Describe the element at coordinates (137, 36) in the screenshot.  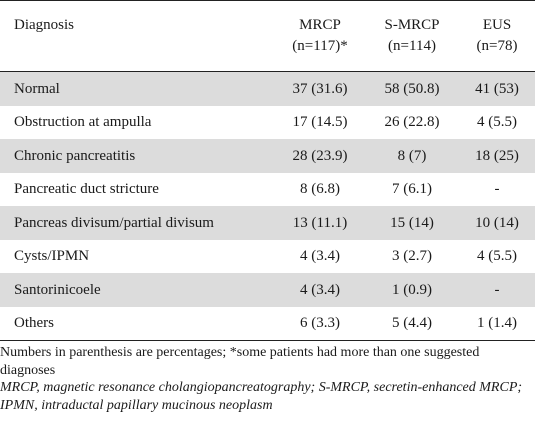
I see `header-diagnosis: Diagnosis` at that location.